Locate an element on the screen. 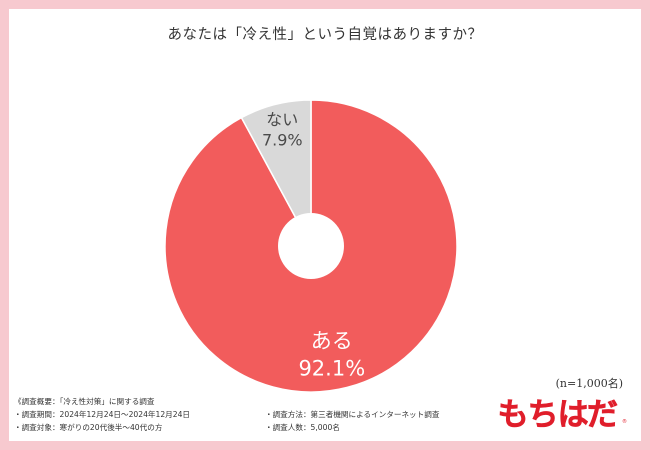 The width and height of the screenshot is (650, 450). slice-label-yes: ある is located at coordinates (332, 341).